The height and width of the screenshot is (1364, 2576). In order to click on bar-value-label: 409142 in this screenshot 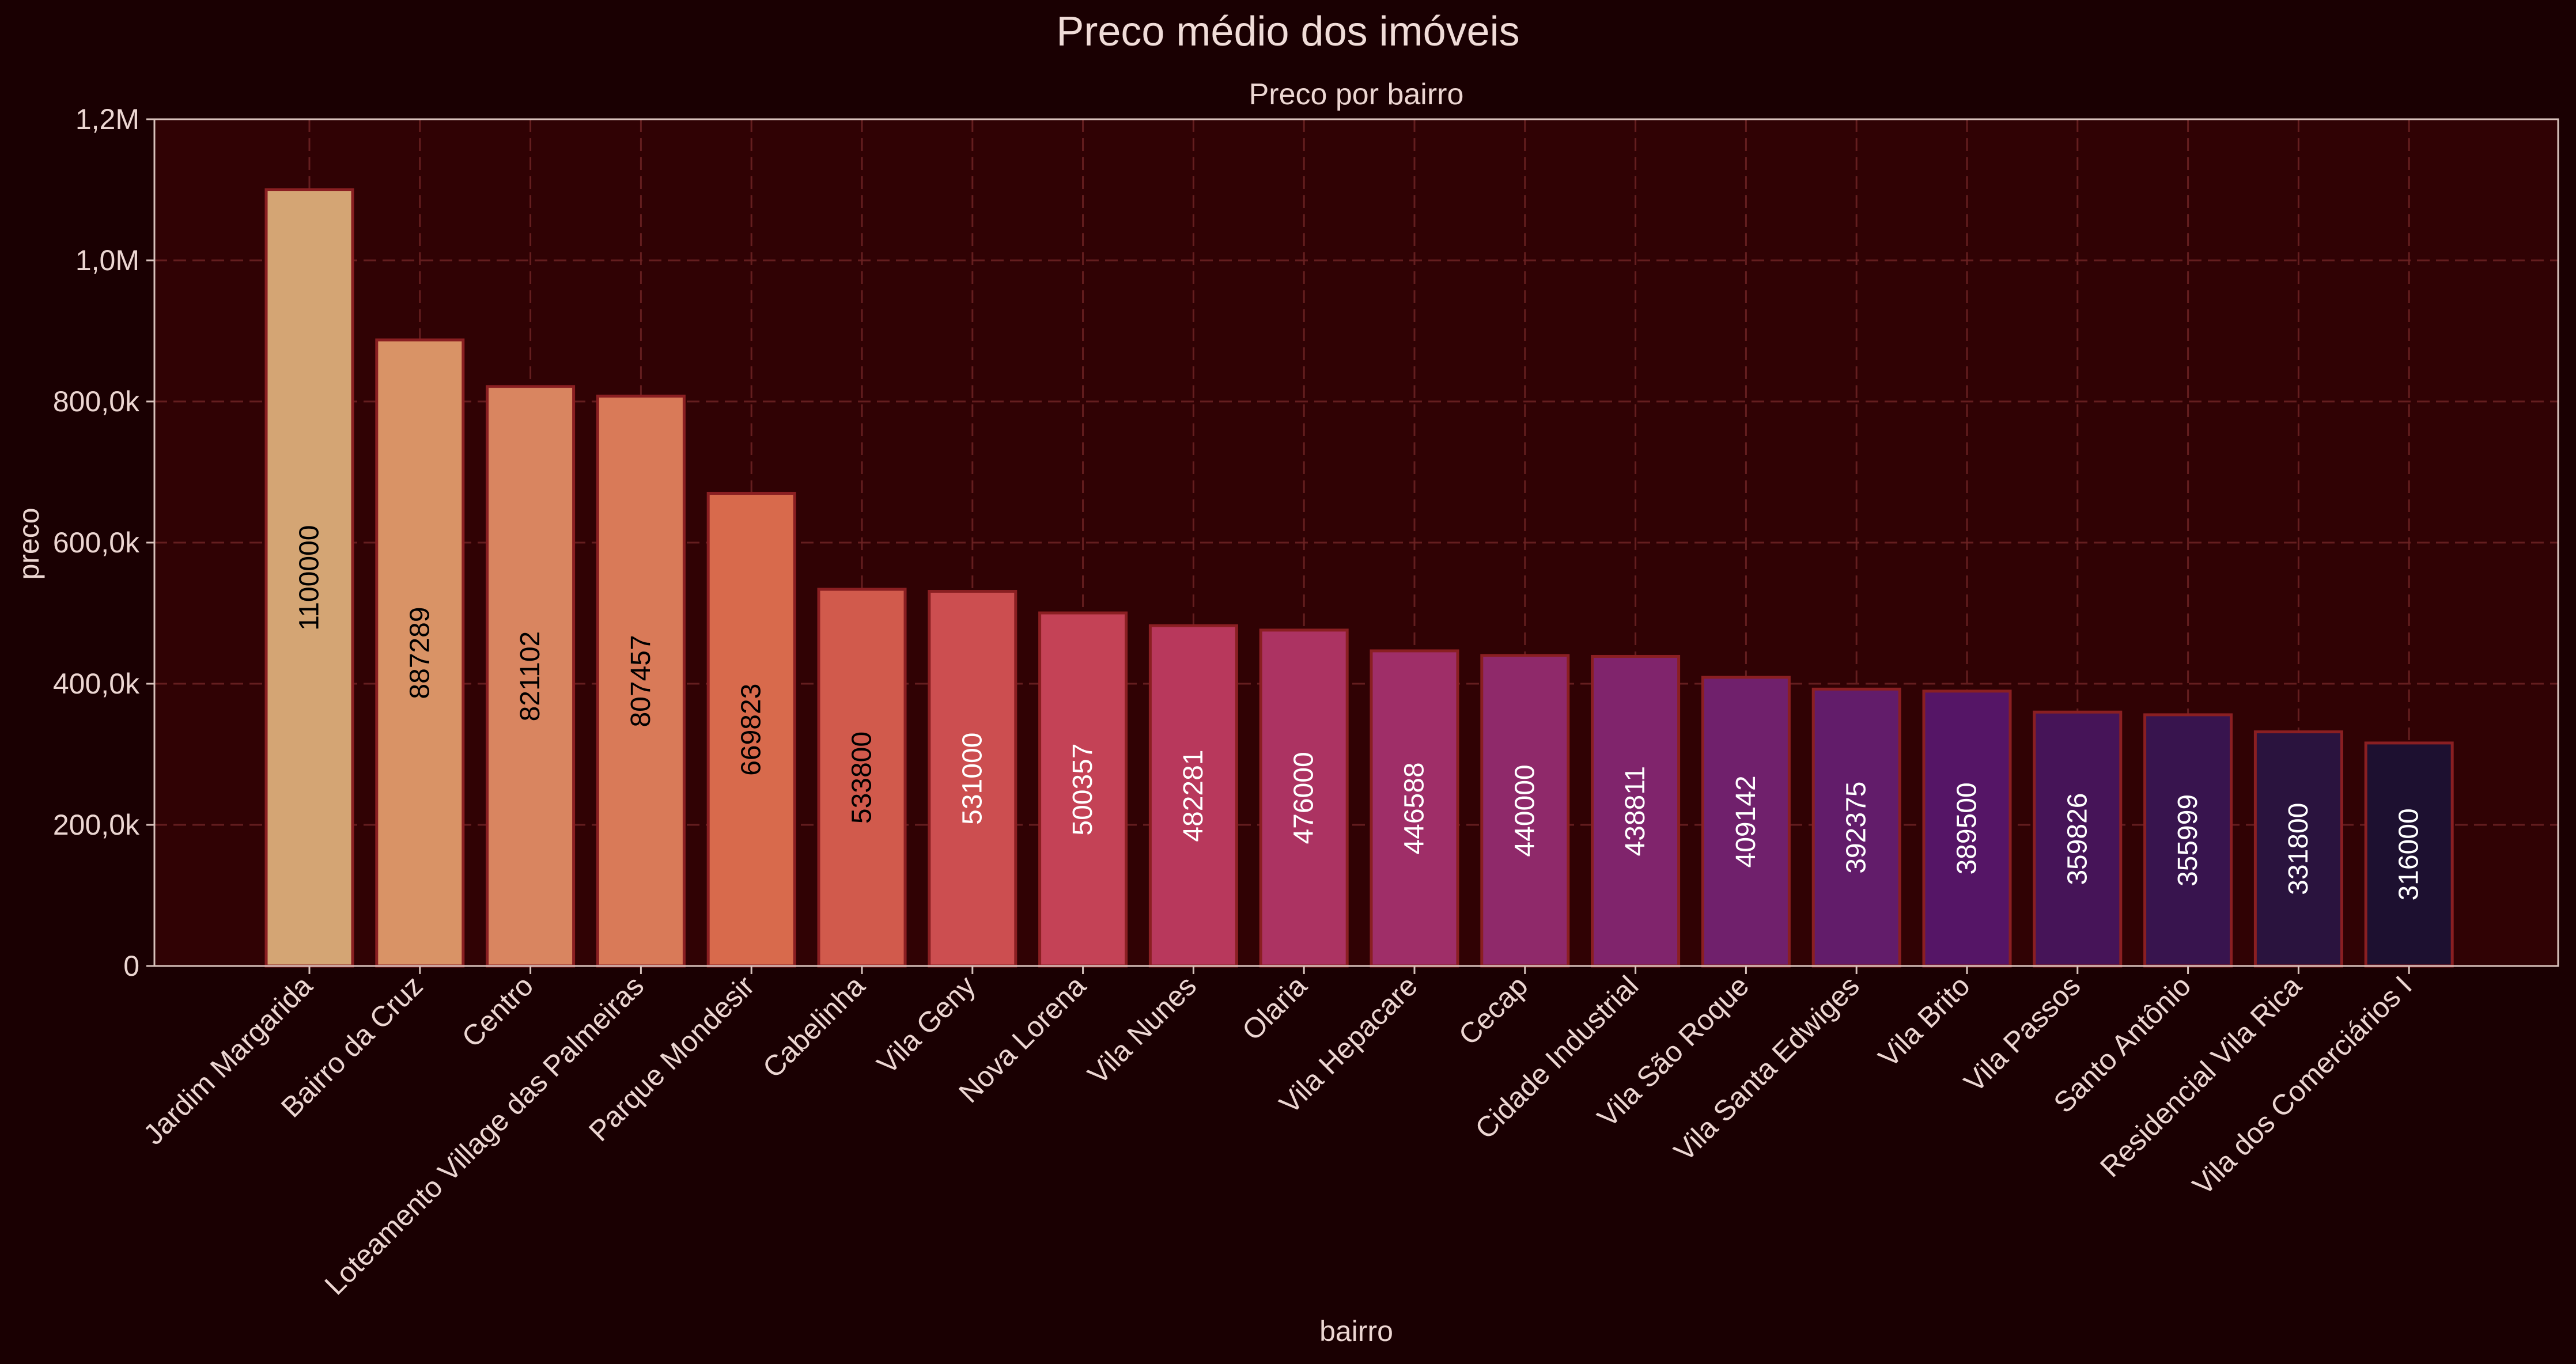, I will do `click(1746, 821)`.